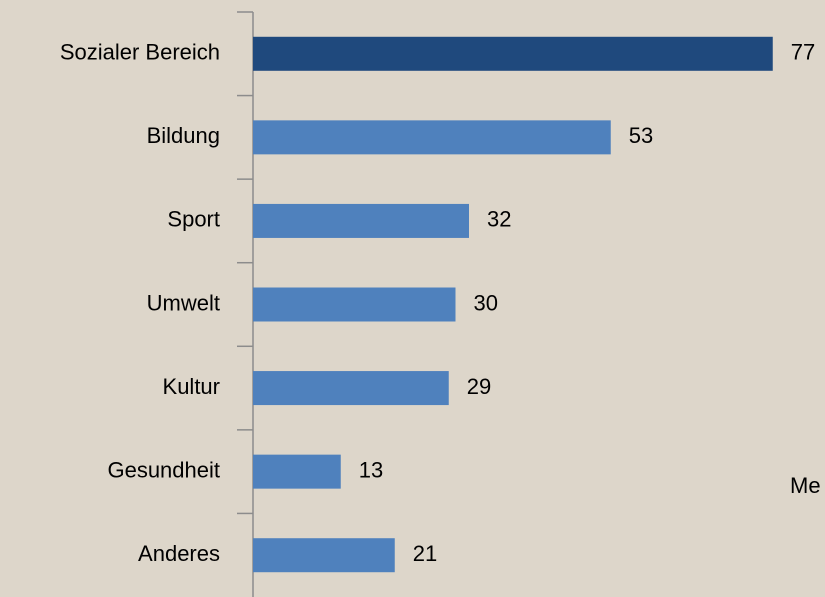  I want to click on y-tick-label: Sport, so click(193, 219).